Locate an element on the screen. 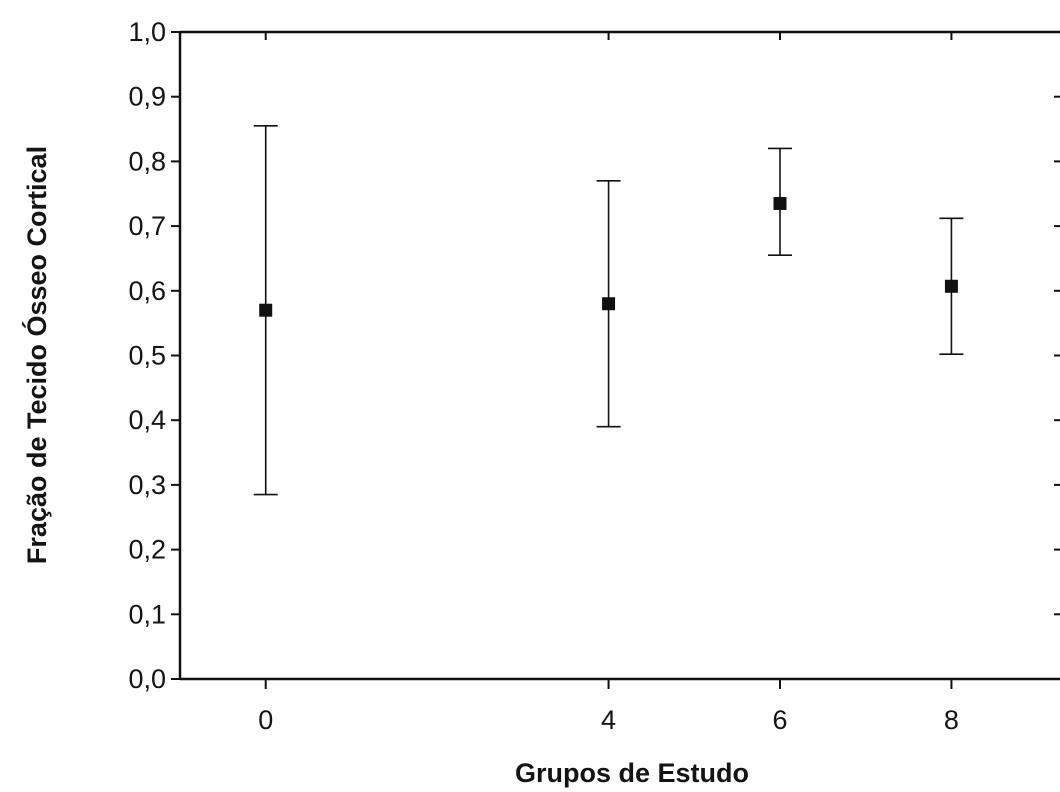  x-tick-label: 8 is located at coordinates (951, 720).